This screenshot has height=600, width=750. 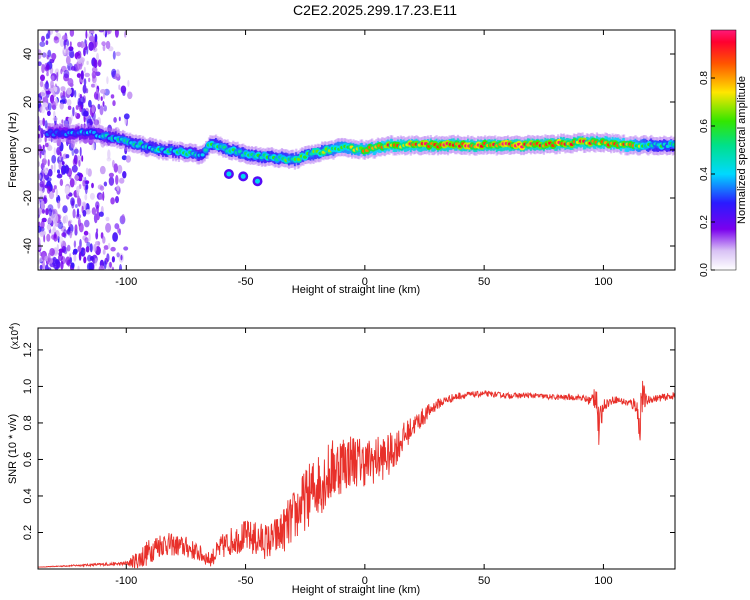 What do you see at coordinates (704, 78) in the screenshot?
I see `colorbar-tick-label: 0.8` at bounding box center [704, 78].